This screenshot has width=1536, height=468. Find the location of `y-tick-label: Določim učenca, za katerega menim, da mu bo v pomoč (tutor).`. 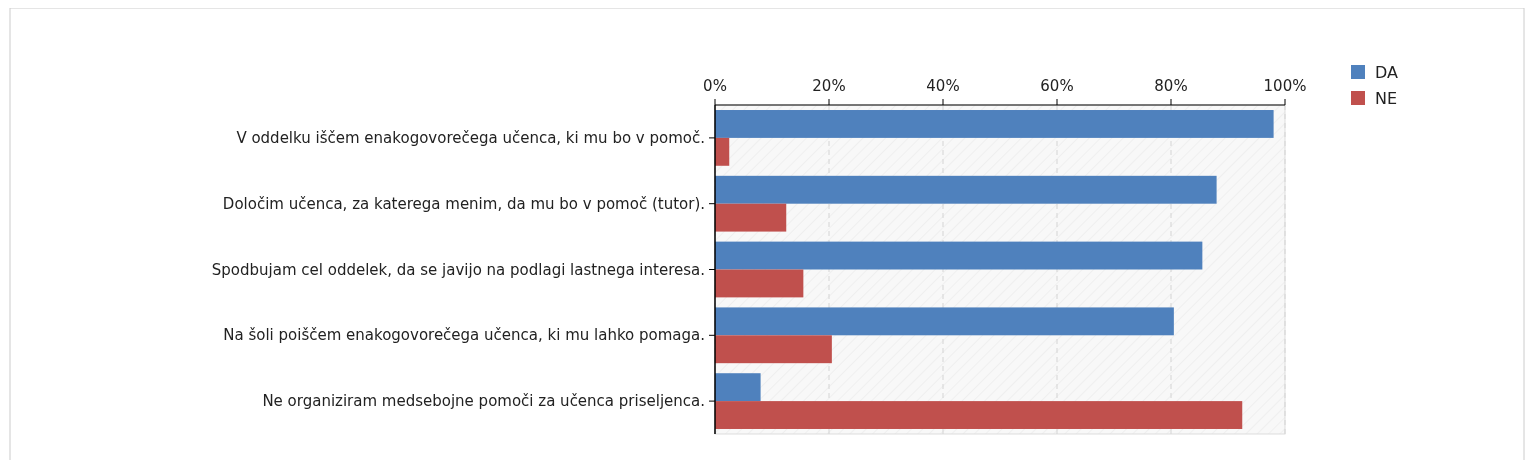

y-tick-label: Določim učenca, za katerega menim, da mu bo v pomoč (tutor). is located at coordinates (463, 203).